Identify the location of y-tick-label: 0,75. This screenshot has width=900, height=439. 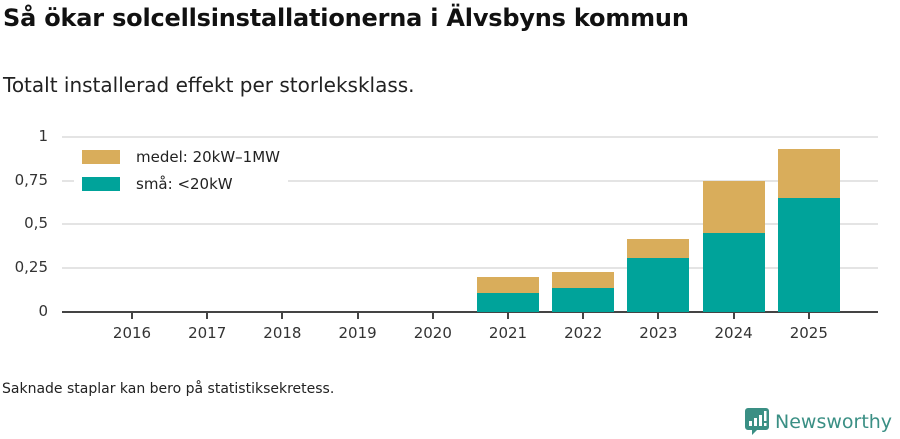
(31, 180).